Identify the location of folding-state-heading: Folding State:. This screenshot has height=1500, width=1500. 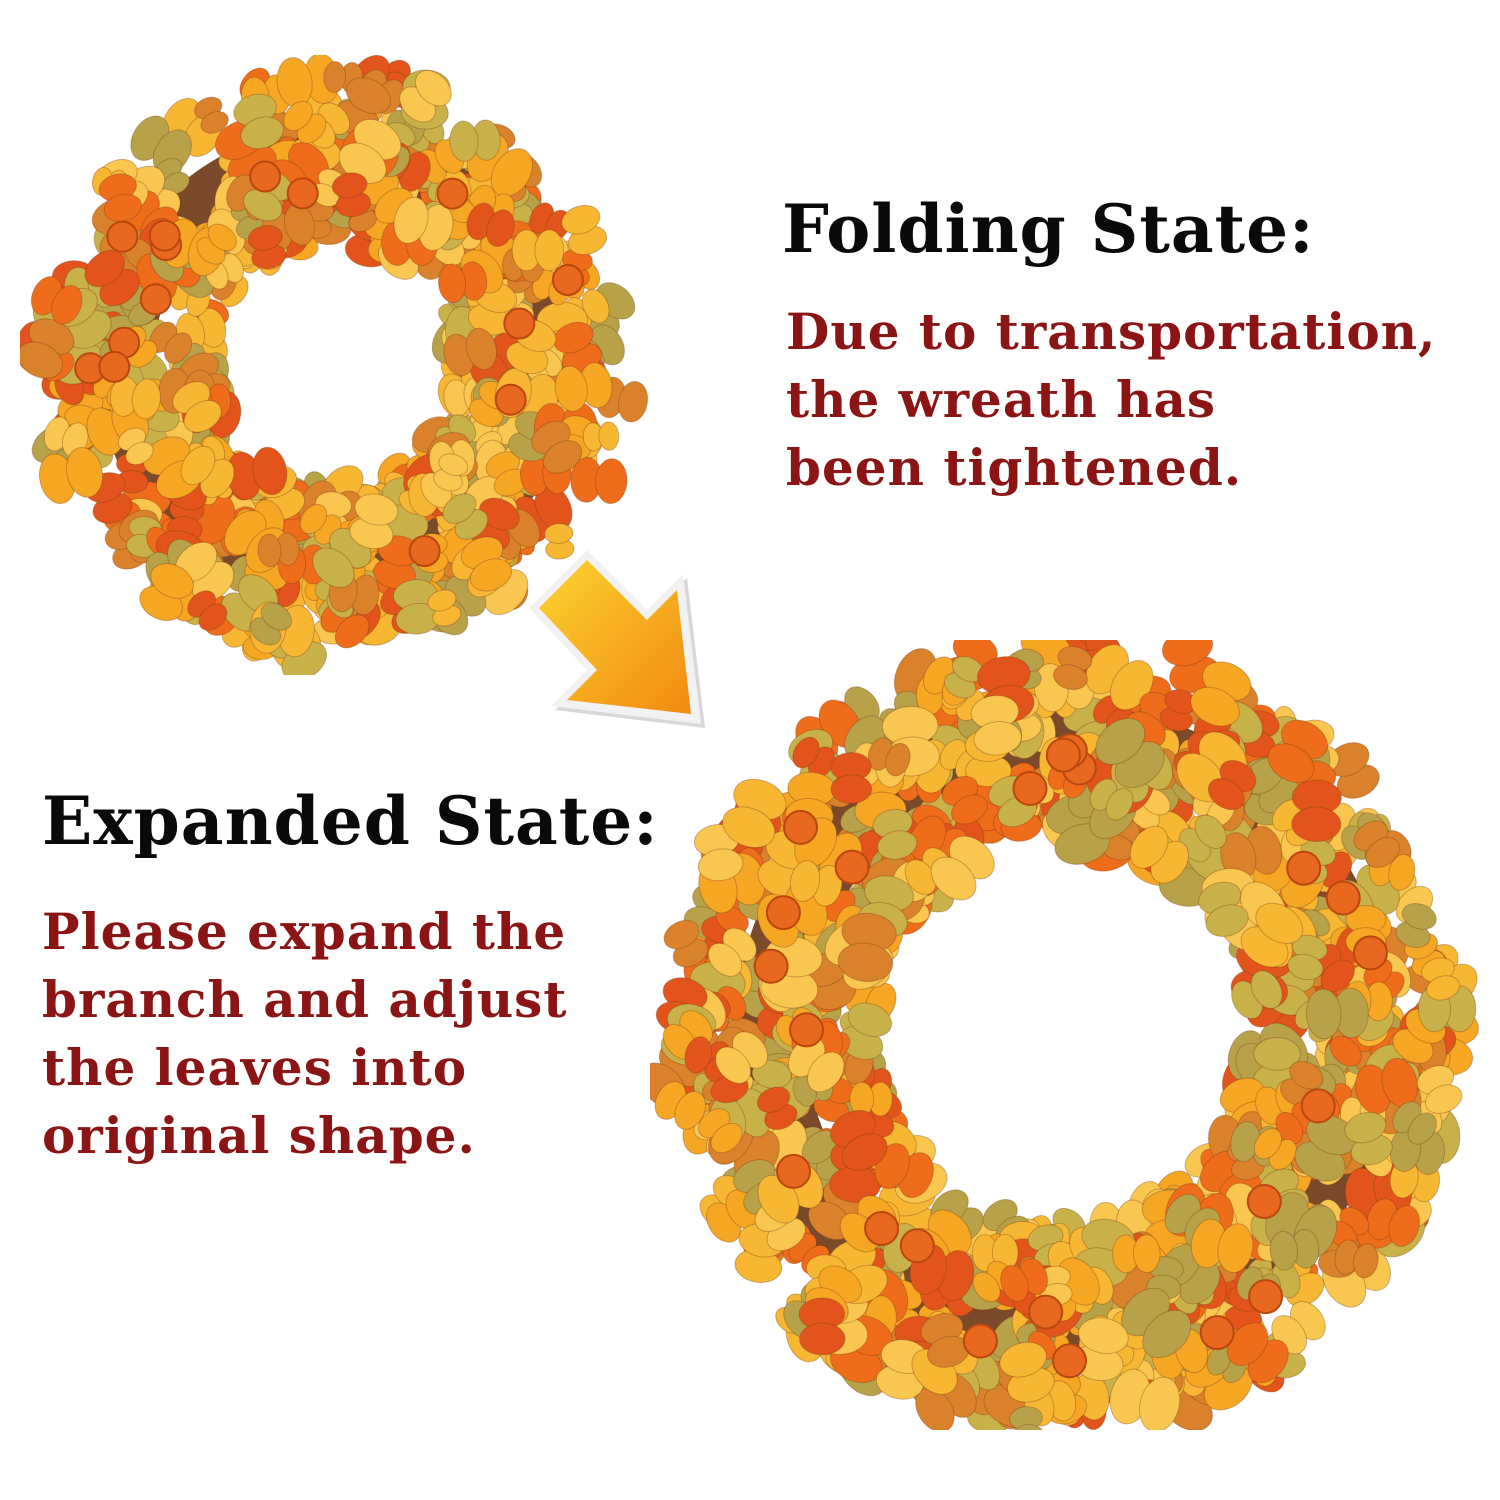
(1048, 229).